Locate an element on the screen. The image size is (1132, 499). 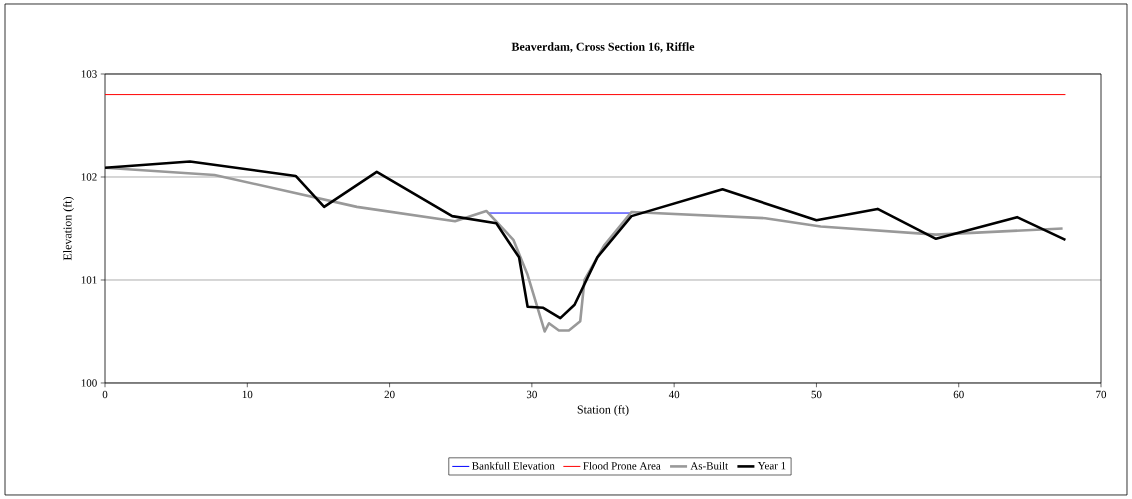
x-axis-title: Station (ft) is located at coordinates (603, 410).